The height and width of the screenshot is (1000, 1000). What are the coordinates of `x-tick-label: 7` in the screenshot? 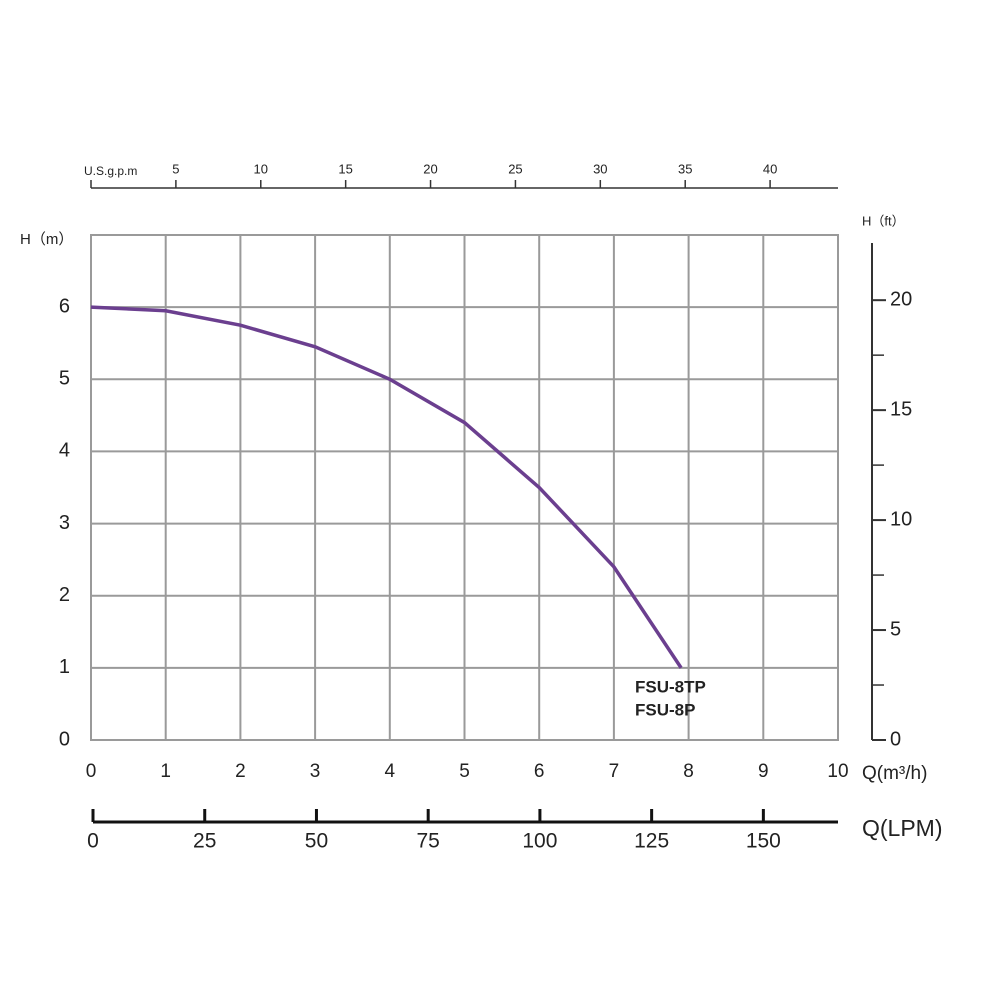 It's located at (614, 771).